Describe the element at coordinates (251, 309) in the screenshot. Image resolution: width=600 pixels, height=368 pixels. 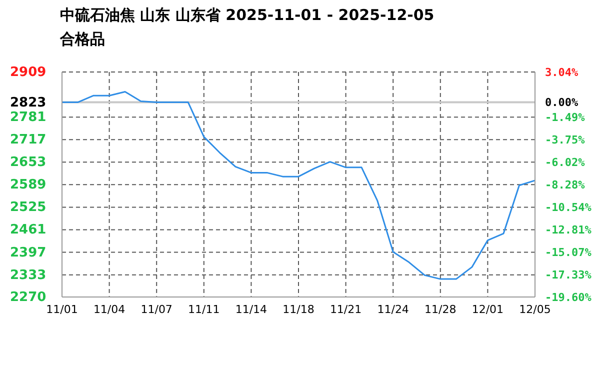
I see `x-tick-label: 11/14` at that location.